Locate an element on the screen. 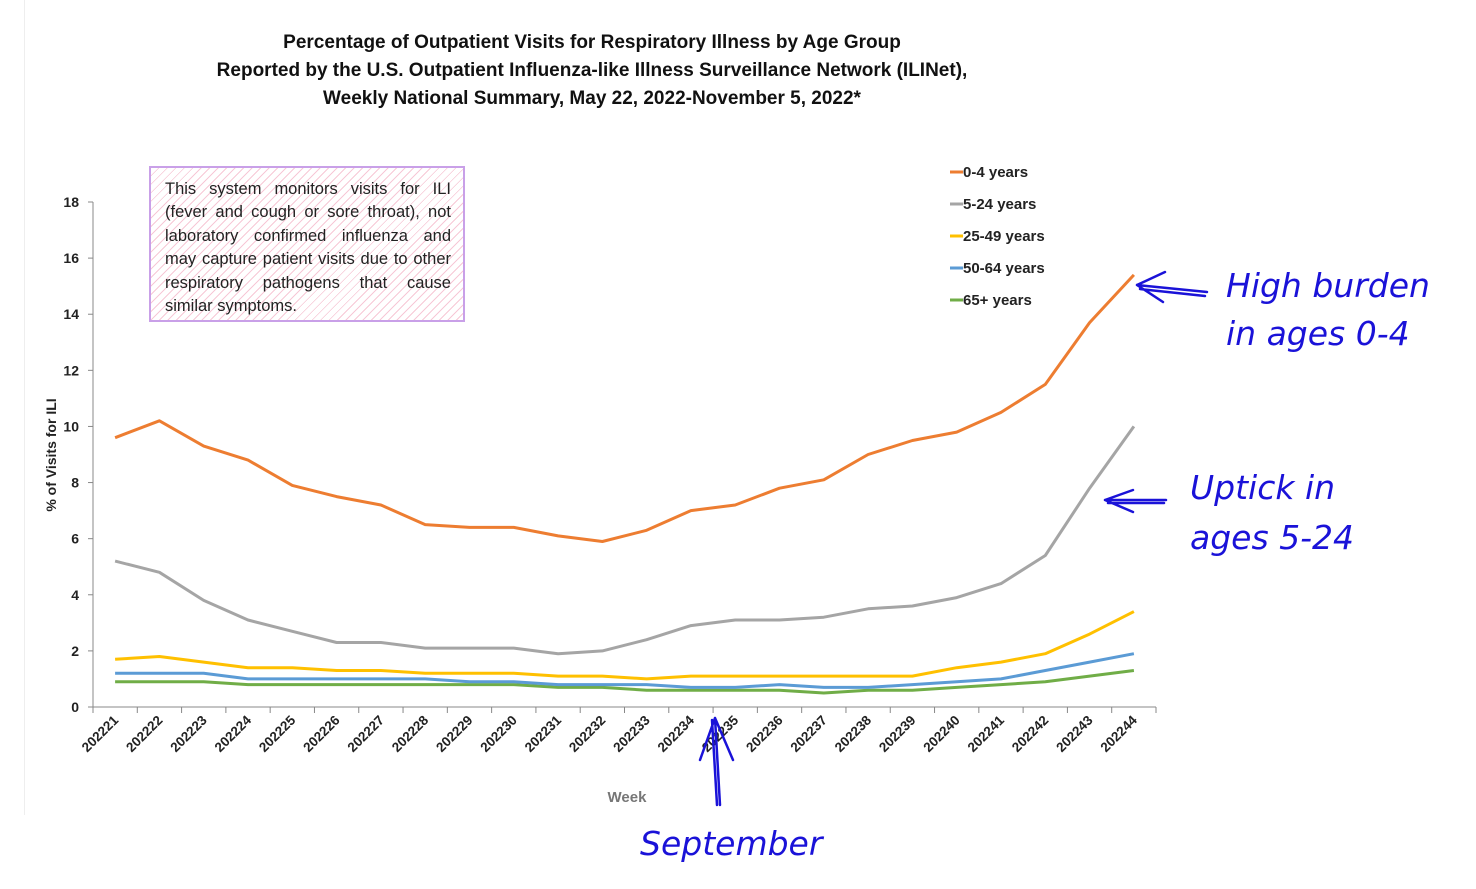 The width and height of the screenshot is (1476, 889). y-tick-label: 4 is located at coordinates (75, 595).